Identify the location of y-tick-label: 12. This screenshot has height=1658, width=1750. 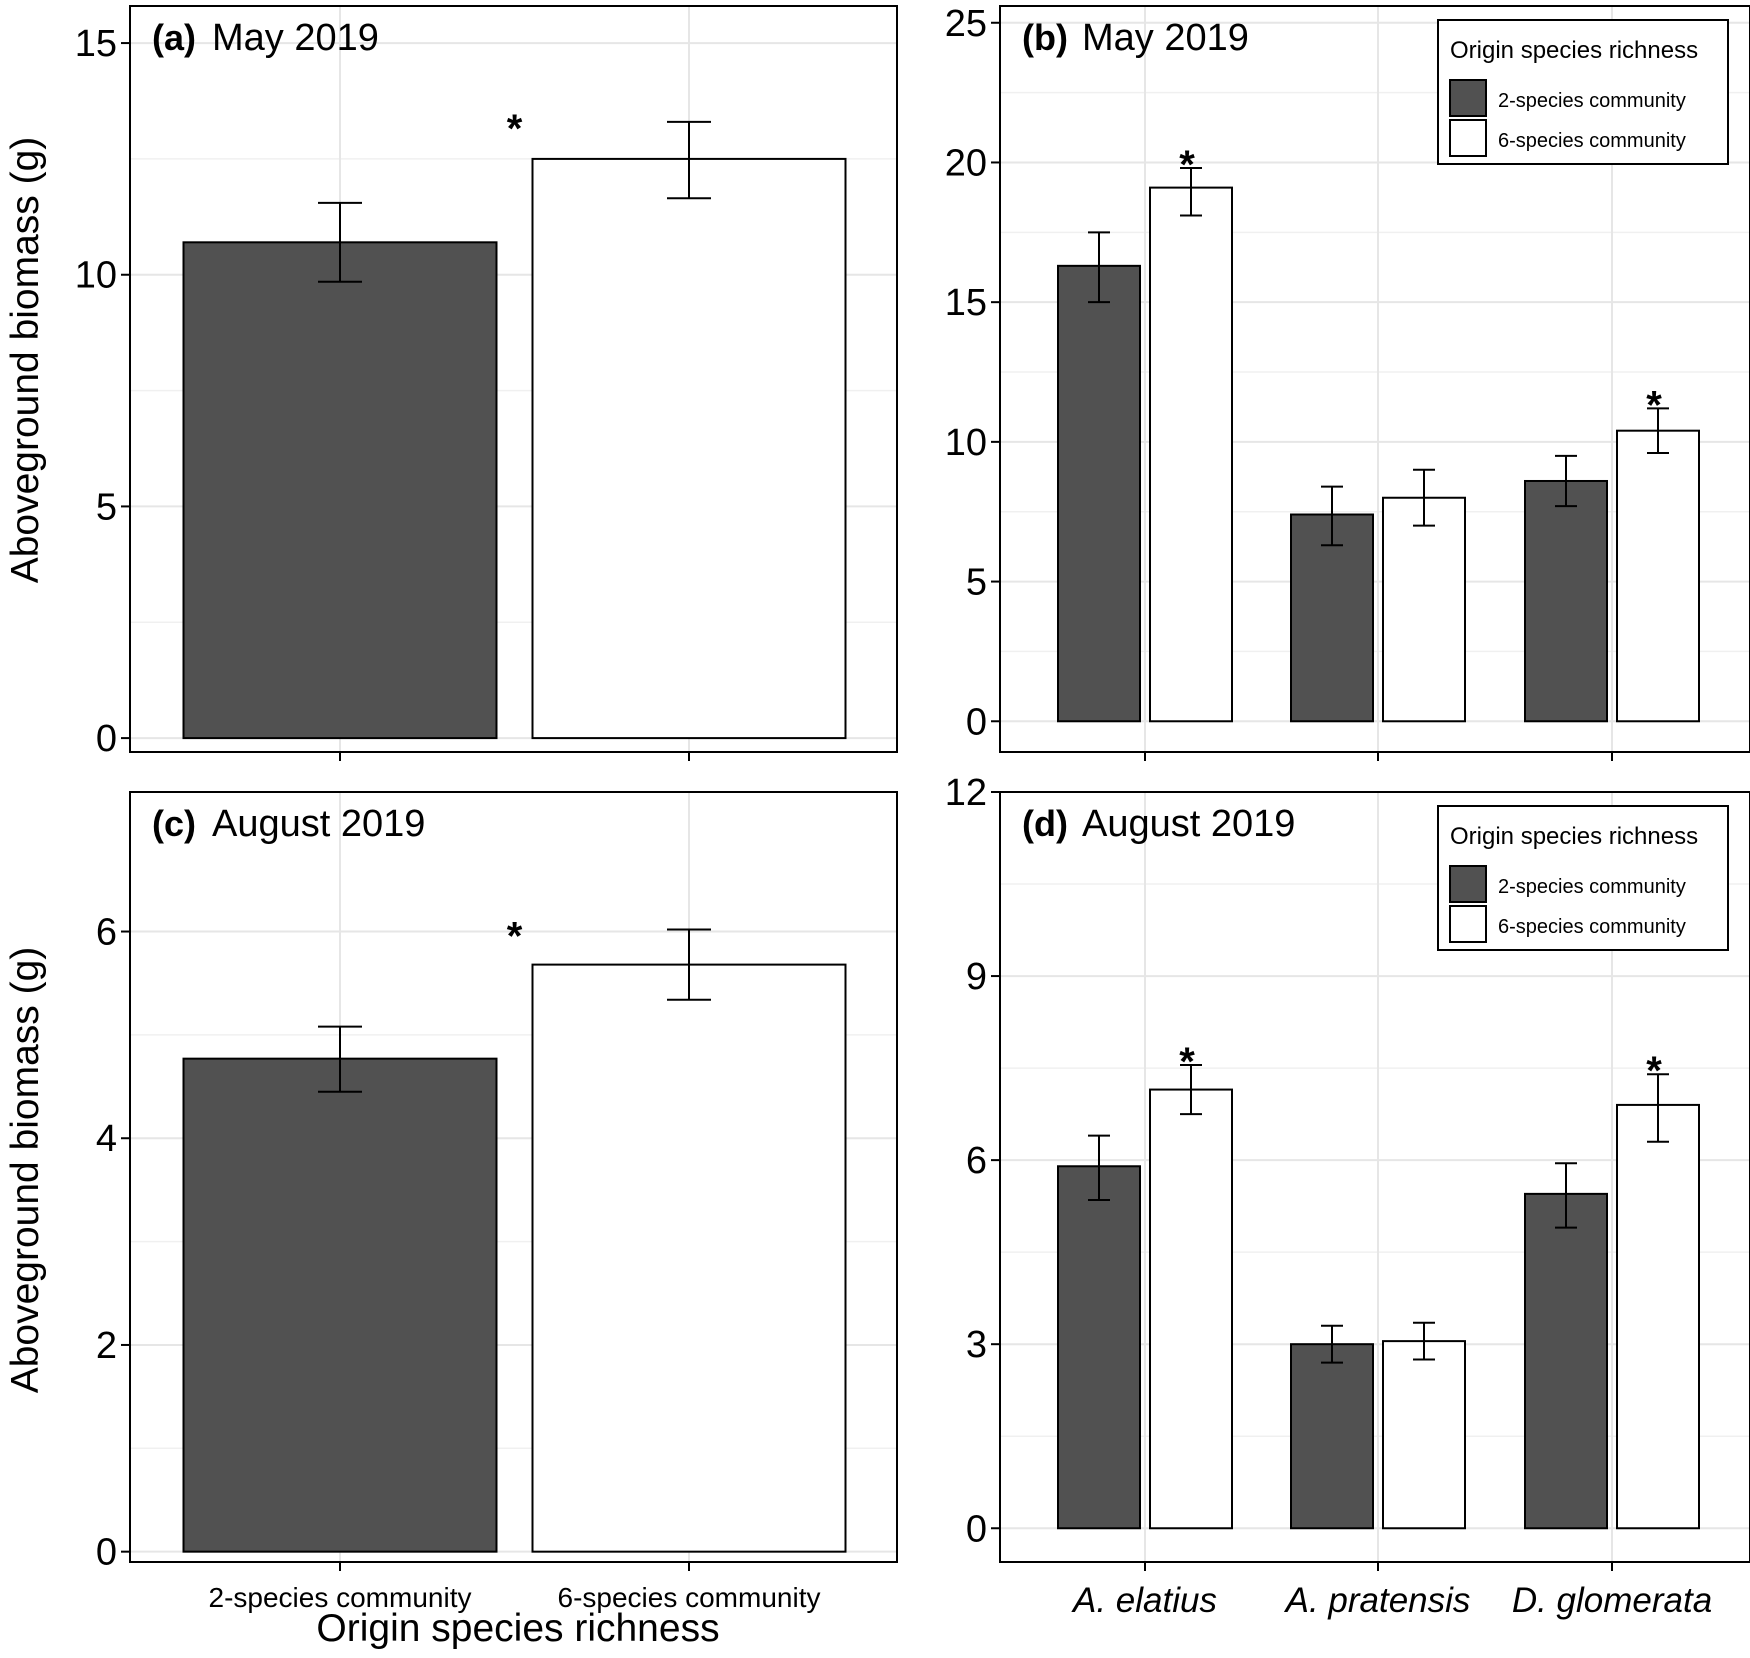
(966, 793).